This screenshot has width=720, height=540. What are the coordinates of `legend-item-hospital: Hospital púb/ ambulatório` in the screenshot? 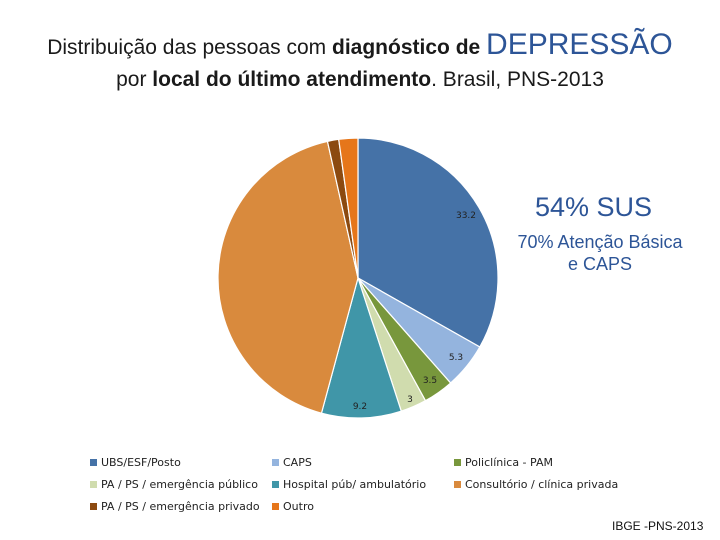 It's located at (349, 484).